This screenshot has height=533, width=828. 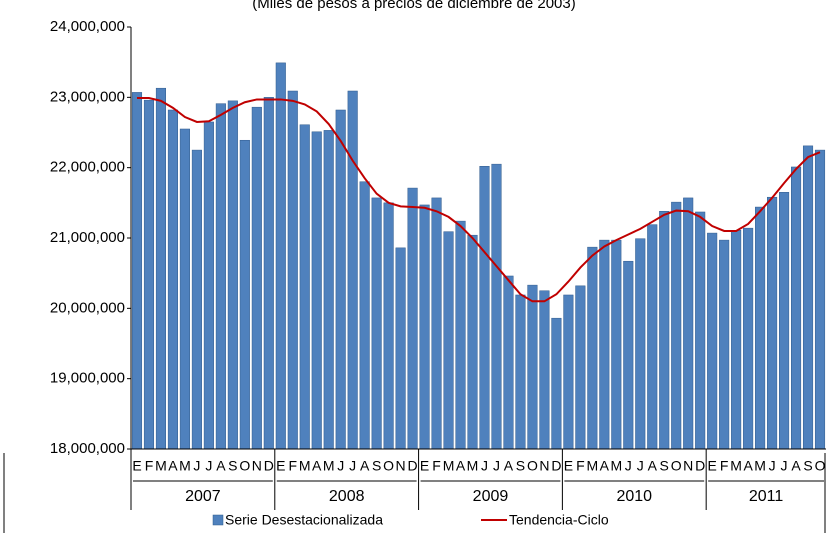 I want to click on legend-label: Tendencia-Ciclo, so click(x=559, y=520).